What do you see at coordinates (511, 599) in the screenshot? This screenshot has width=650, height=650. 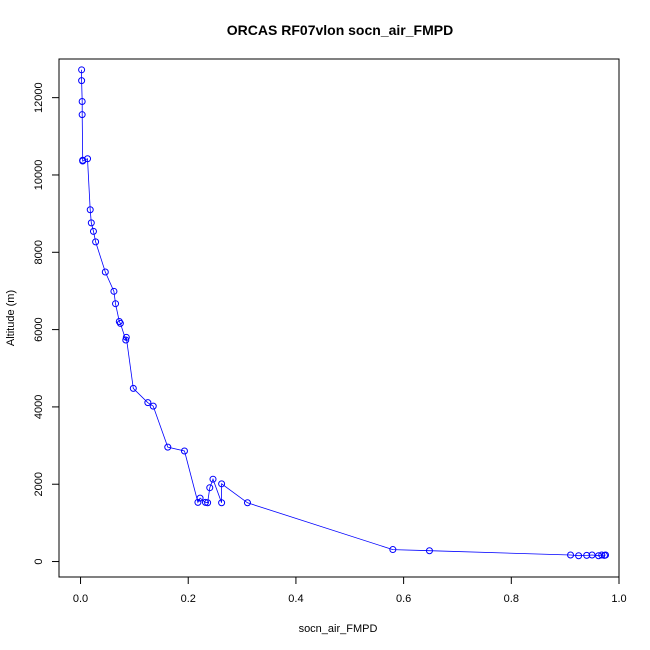 I see `x-tick-label: 0.8` at bounding box center [511, 599].